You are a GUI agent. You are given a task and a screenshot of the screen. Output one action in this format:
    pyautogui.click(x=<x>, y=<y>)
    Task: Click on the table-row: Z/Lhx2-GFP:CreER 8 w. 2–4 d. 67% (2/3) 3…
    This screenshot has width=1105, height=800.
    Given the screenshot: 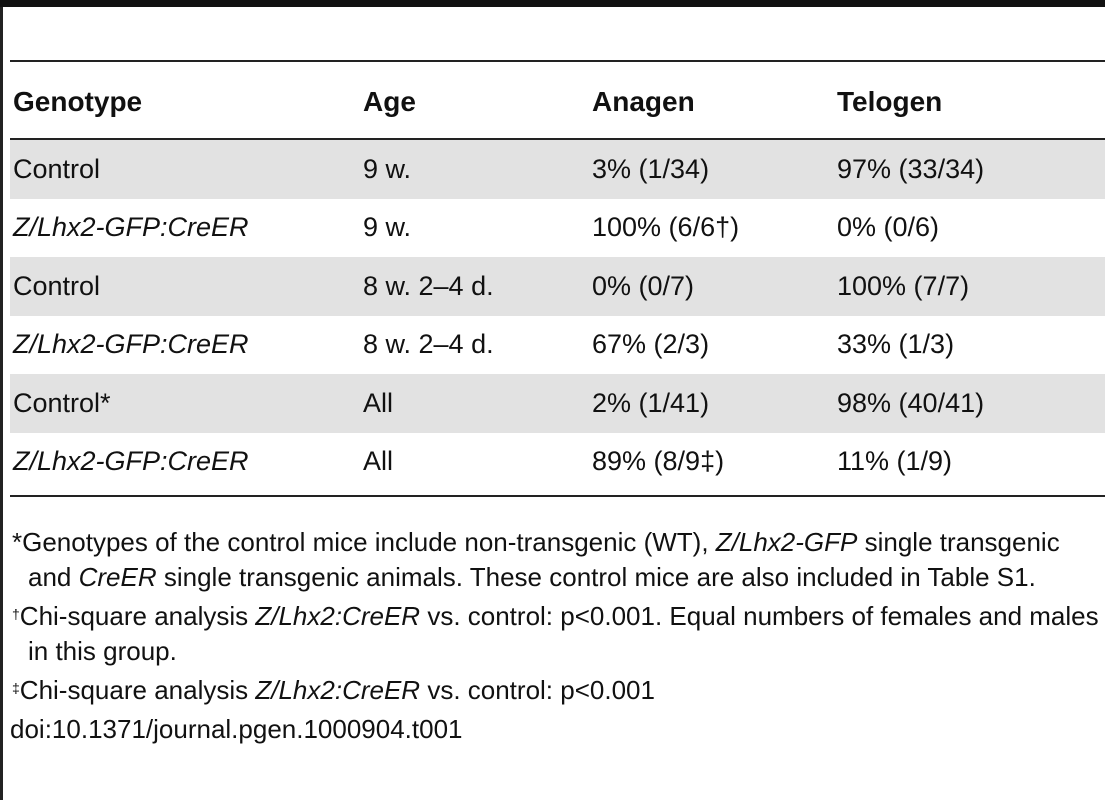 What is the action you would take?
    pyautogui.click(x=557, y=345)
    